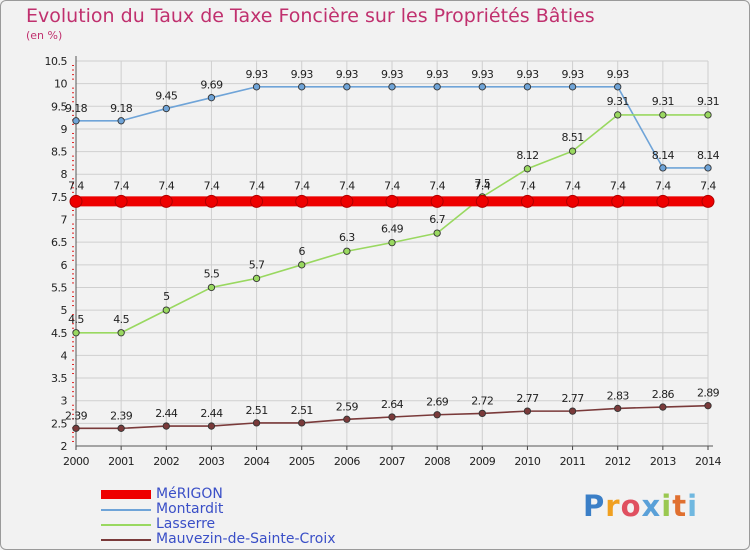 The image size is (750, 550). What do you see at coordinates (44, 35) in the screenshot?
I see `chart-subtitle: (en %)` at bounding box center [44, 35].